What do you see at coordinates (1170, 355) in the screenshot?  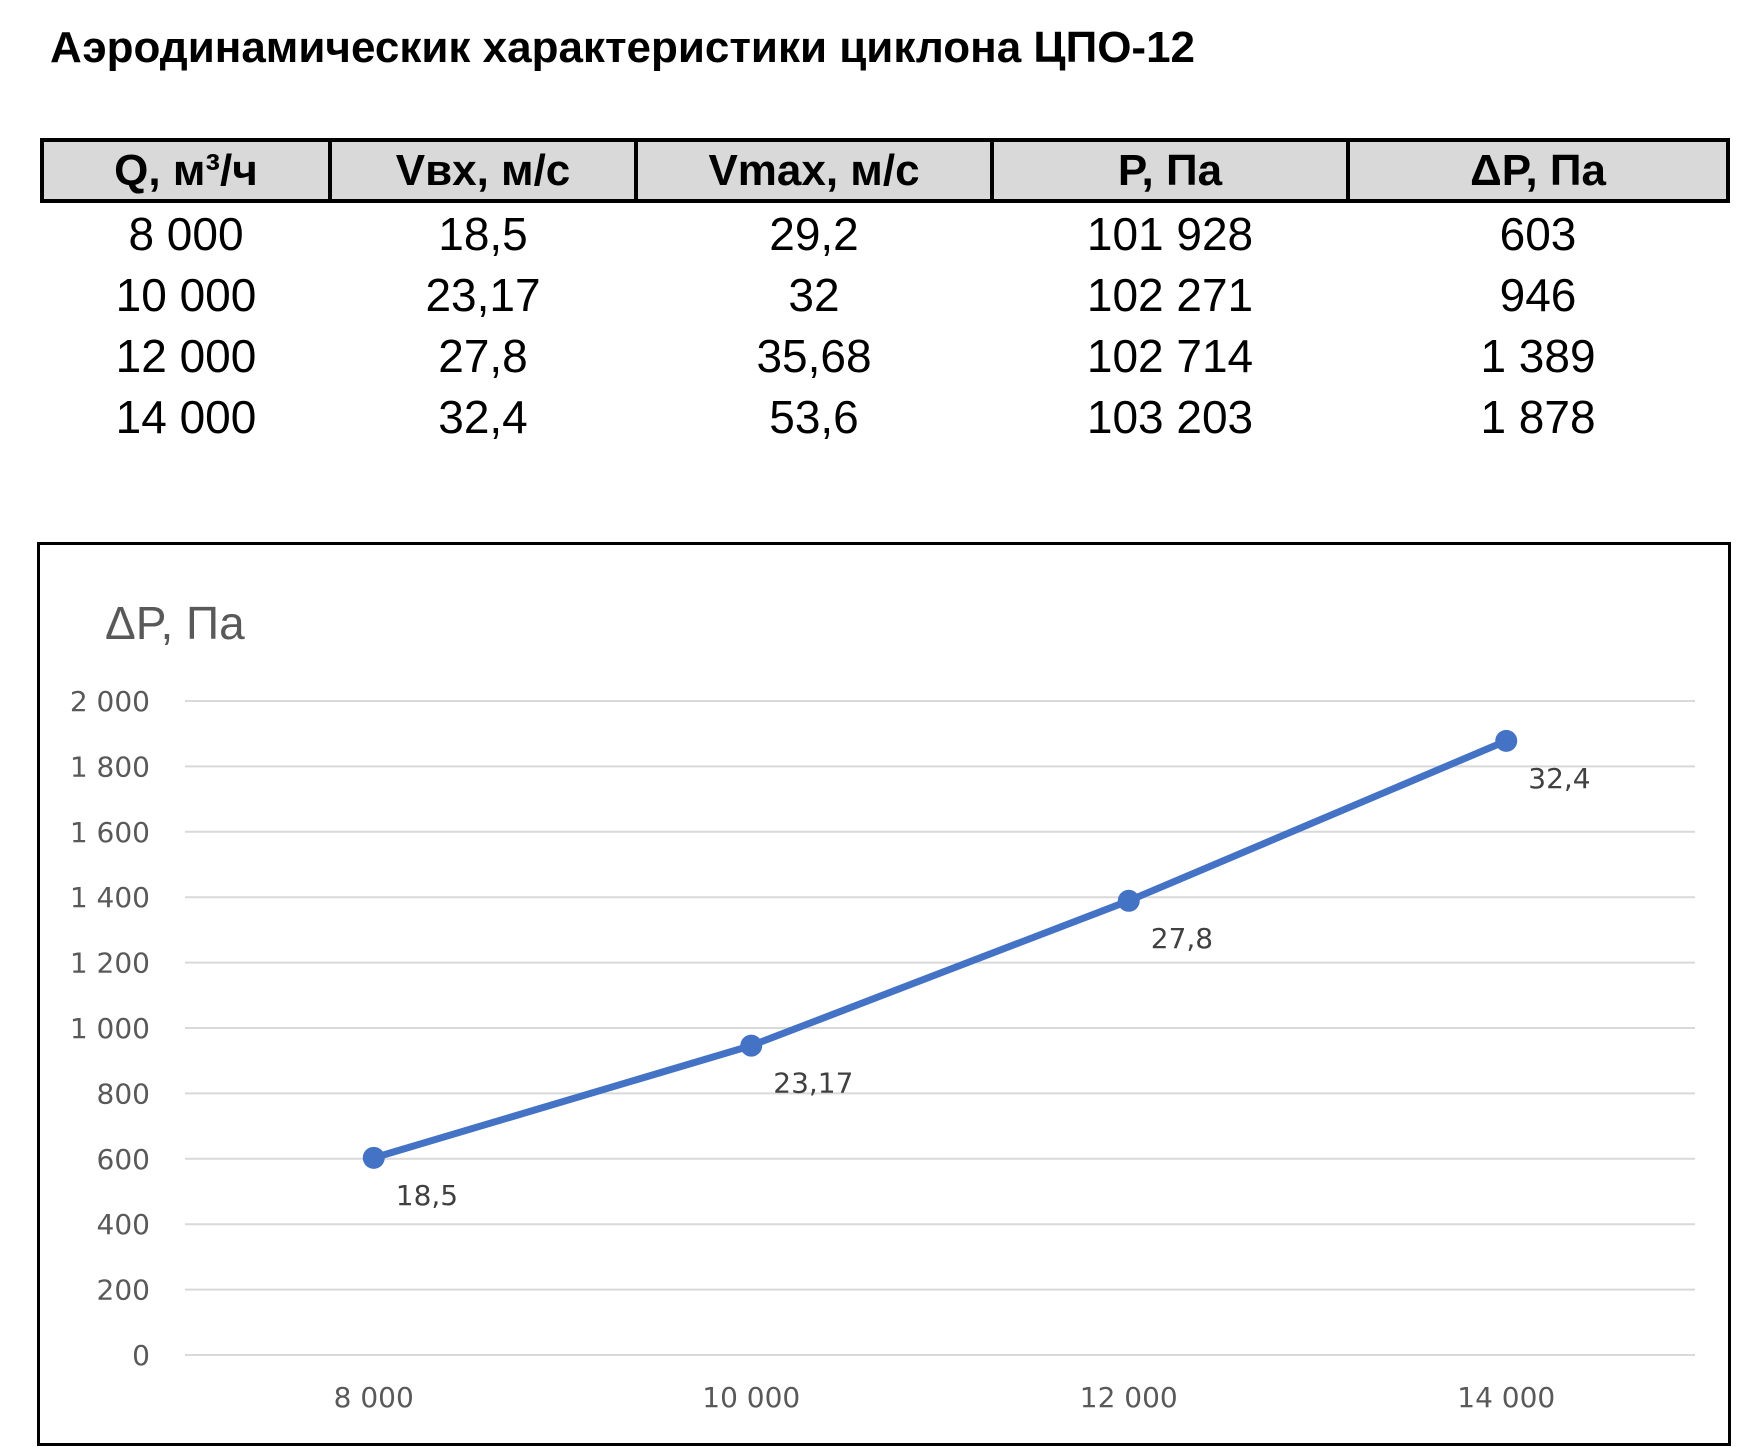 I see `cell-p: 102 714` at bounding box center [1170, 355].